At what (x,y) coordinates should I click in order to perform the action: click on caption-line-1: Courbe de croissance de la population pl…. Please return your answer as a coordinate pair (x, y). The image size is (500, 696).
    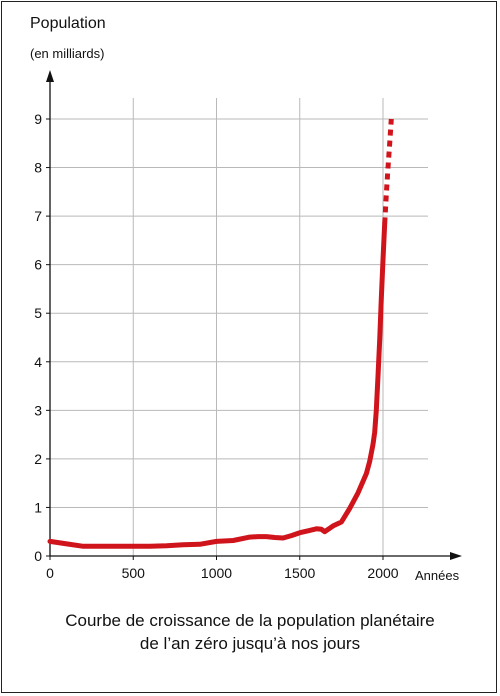
    Looking at the image, I should click on (250, 620).